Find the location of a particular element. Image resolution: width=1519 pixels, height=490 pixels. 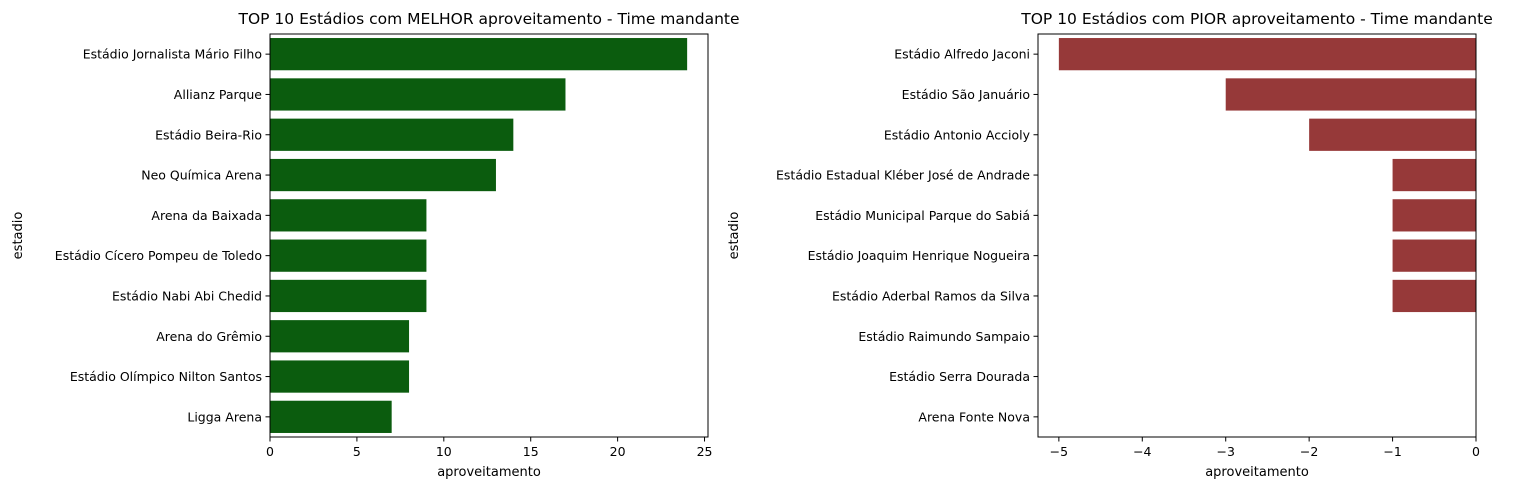

x-tick-label: −2 is located at coordinates (1309, 451).